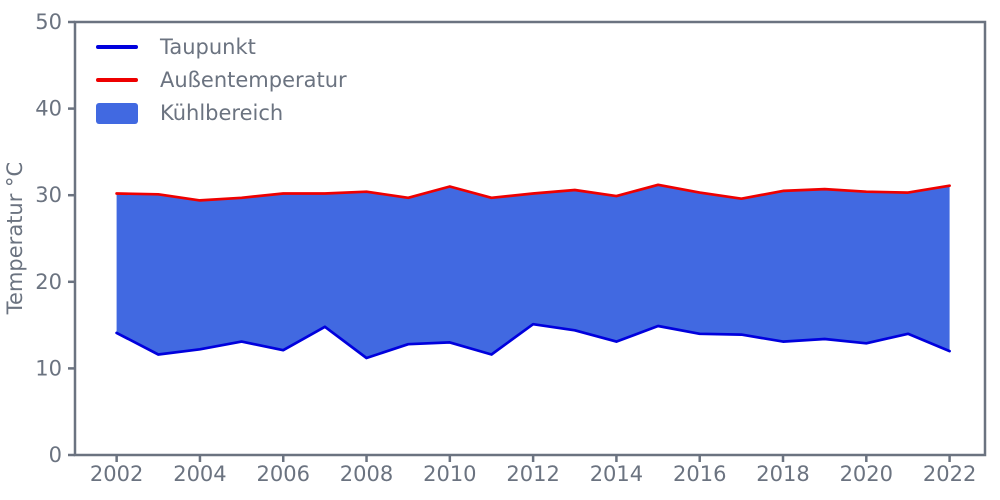  I want to click on taupunkt-line-swatch, so click(117, 47).